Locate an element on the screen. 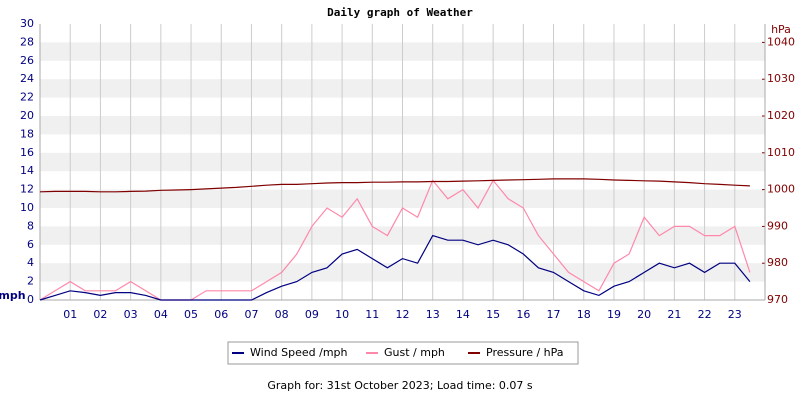 The width and height of the screenshot is (800, 400). x-tick-label: 18 is located at coordinates (584, 314).